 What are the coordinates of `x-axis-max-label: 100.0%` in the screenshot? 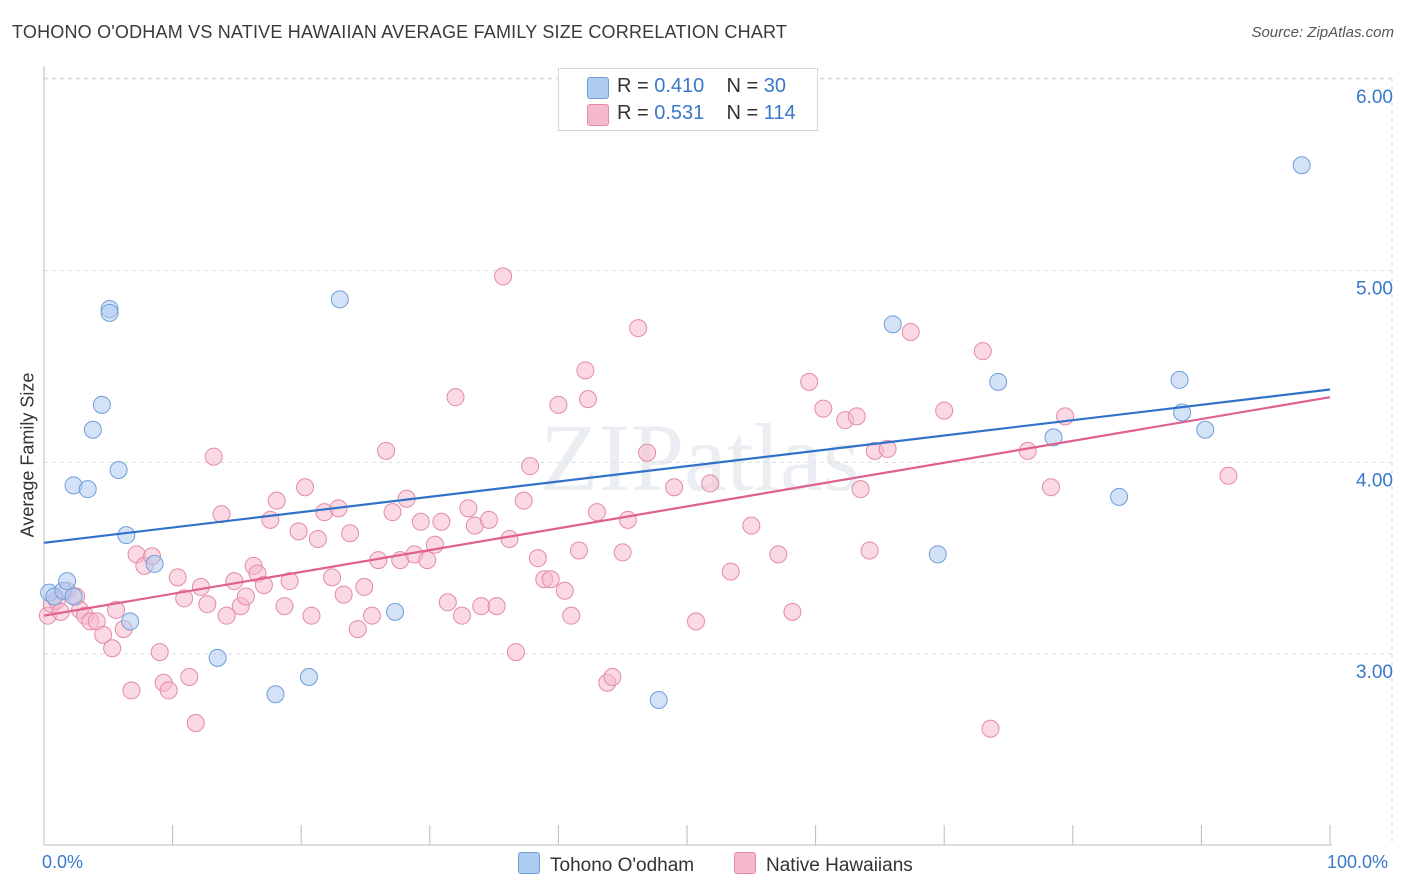 It's located at (1358, 862).